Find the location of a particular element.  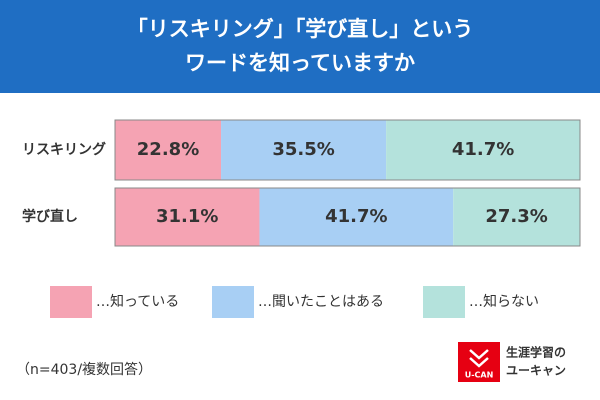

logo-text: 生涯学習の is located at coordinates (536, 352).